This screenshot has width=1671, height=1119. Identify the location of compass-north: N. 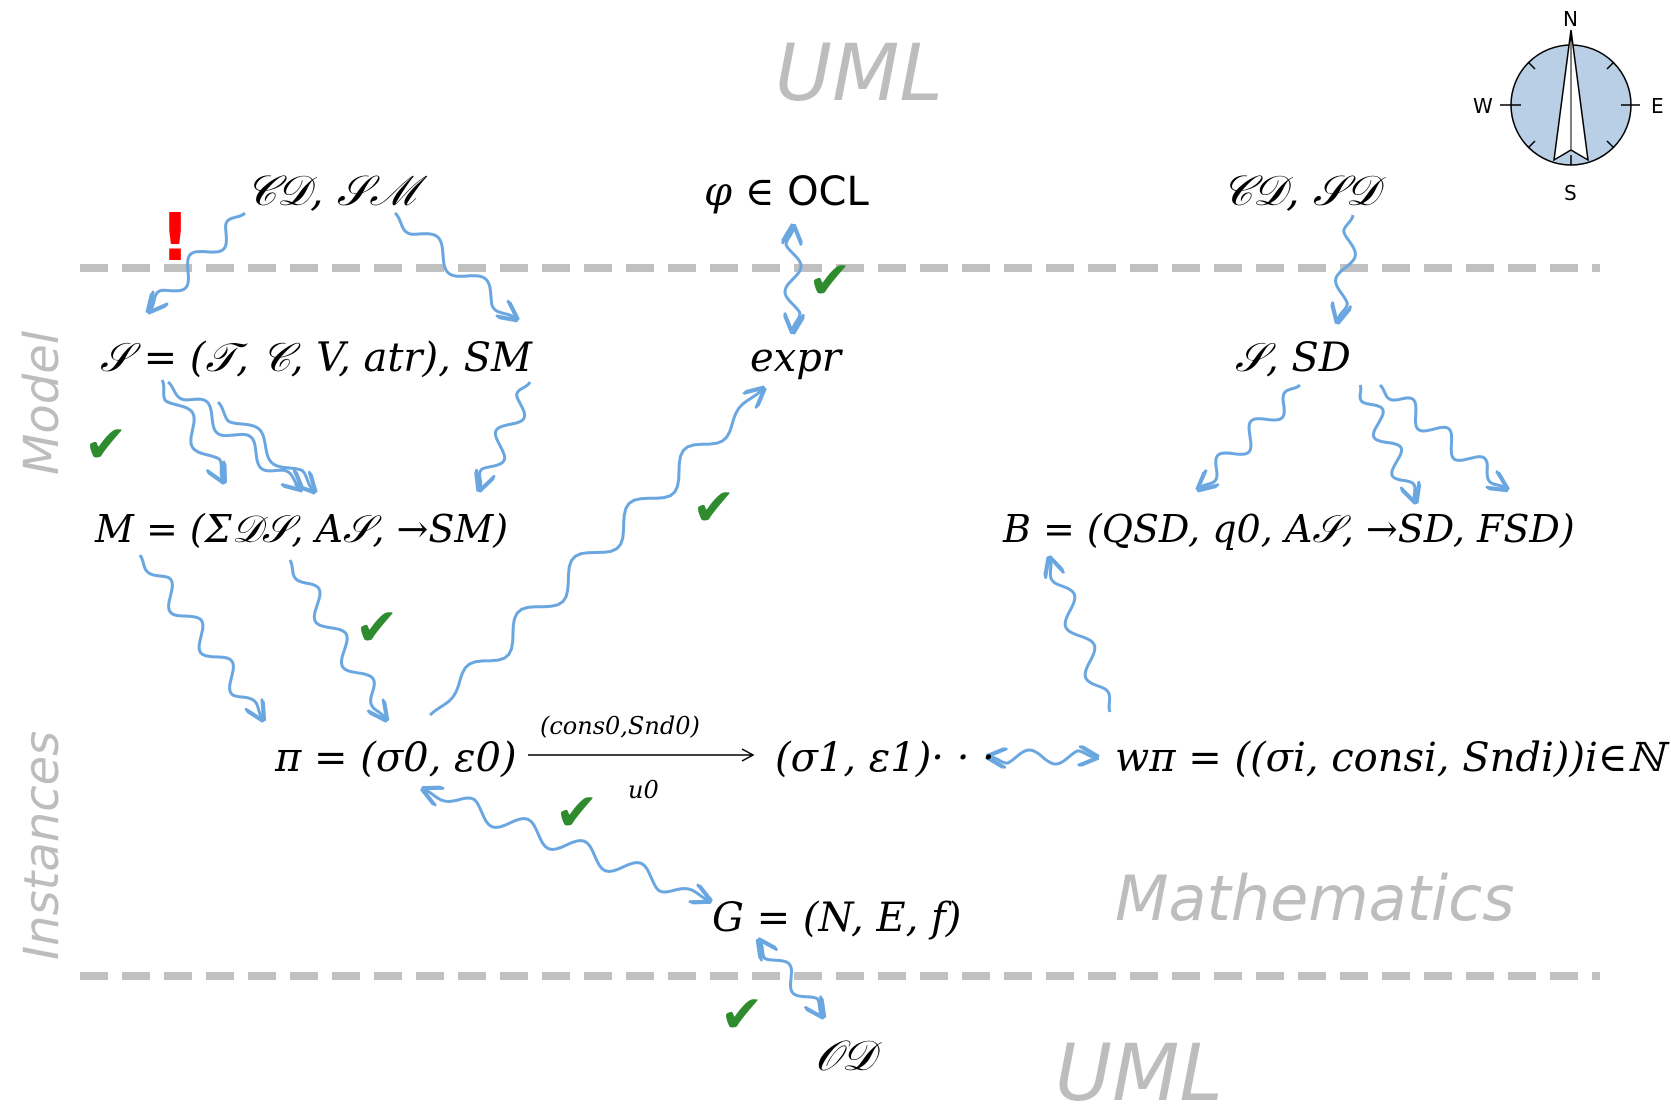
(1570, 19).